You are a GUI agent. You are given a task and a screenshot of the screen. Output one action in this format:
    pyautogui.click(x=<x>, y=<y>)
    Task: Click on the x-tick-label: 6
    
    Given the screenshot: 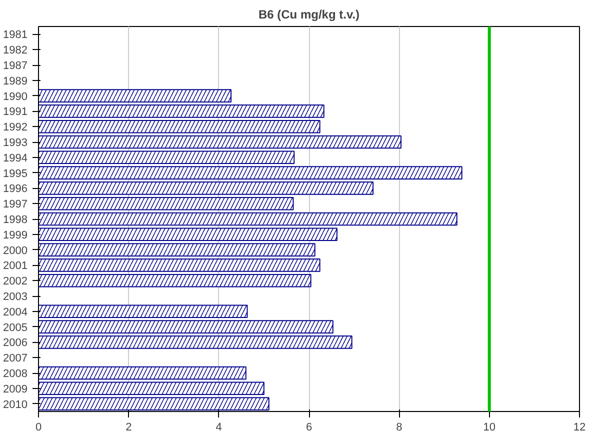 What is the action you would take?
    pyautogui.click(x=309, y=427)
    